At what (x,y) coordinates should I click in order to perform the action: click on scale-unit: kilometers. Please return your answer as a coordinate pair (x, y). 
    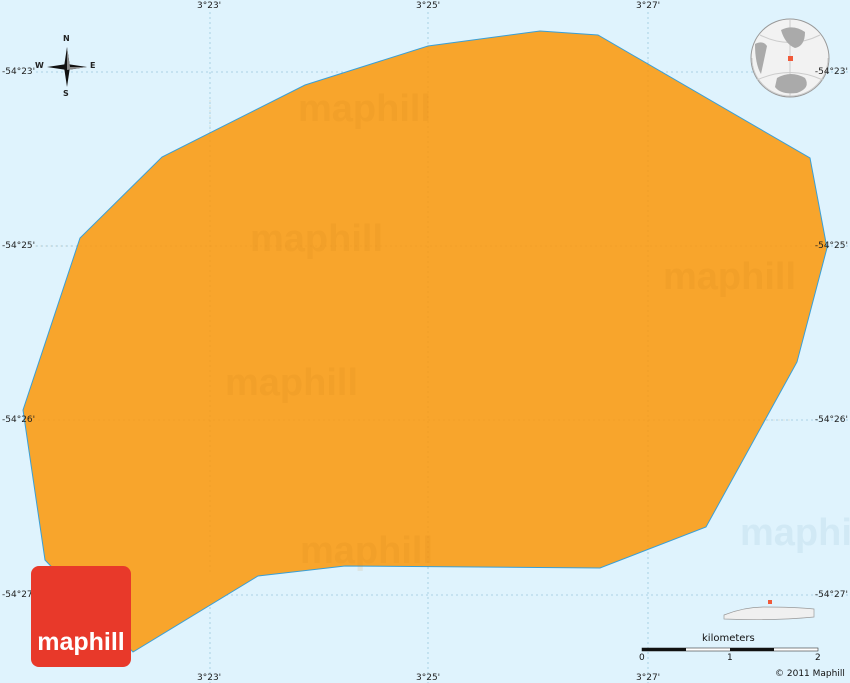
    Looking at the image, I should click on (728, 638).